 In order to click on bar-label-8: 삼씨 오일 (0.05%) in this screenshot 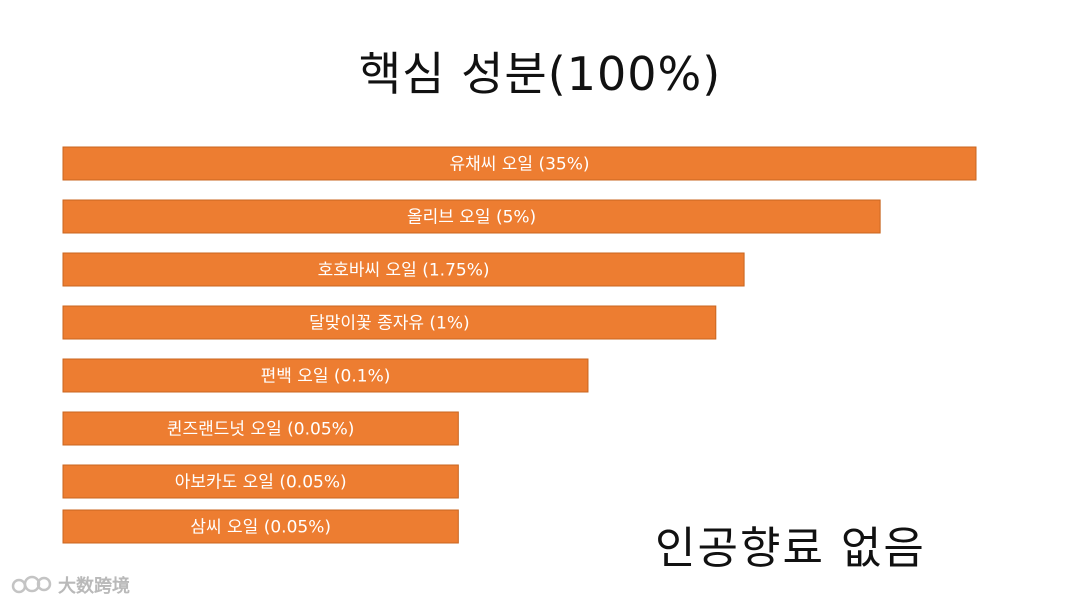, I will do `click(260, 528)`.